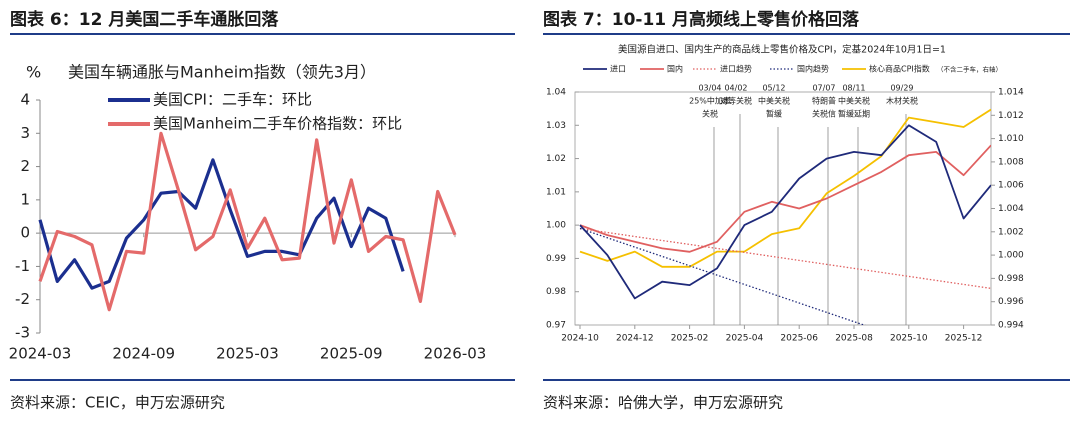  I want to click on y-tick-label: -2, so click(22, 299).